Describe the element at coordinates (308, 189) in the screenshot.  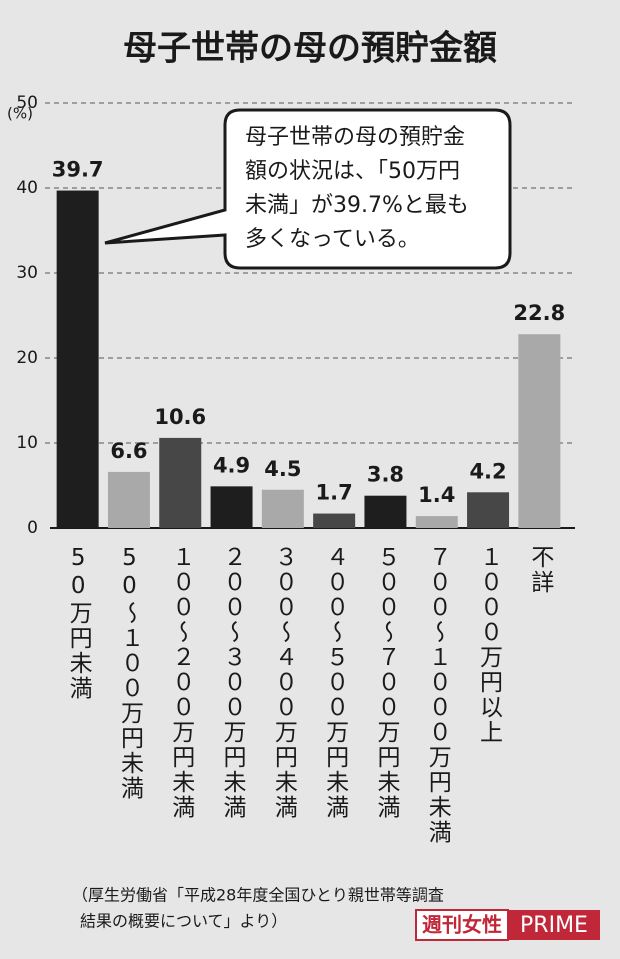
I see `callout` at that location.